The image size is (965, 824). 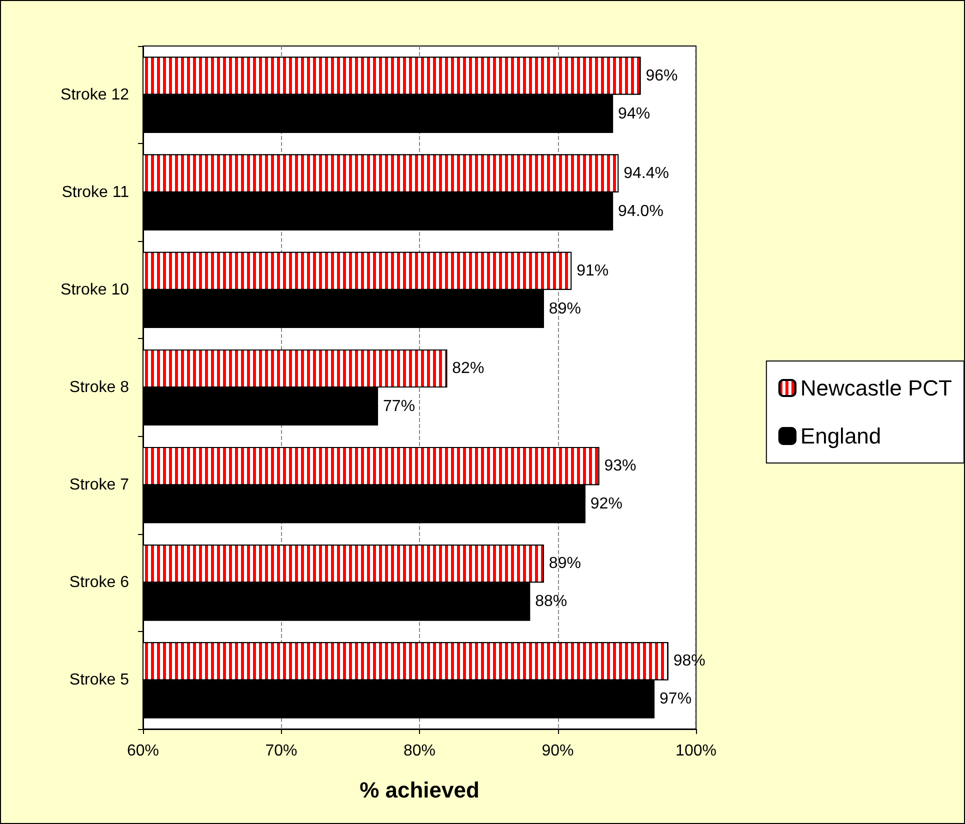 What do you see at coordinates (841, 436) in the screenshot?
I see `legend-label: England` at bounding box center [841, 436].